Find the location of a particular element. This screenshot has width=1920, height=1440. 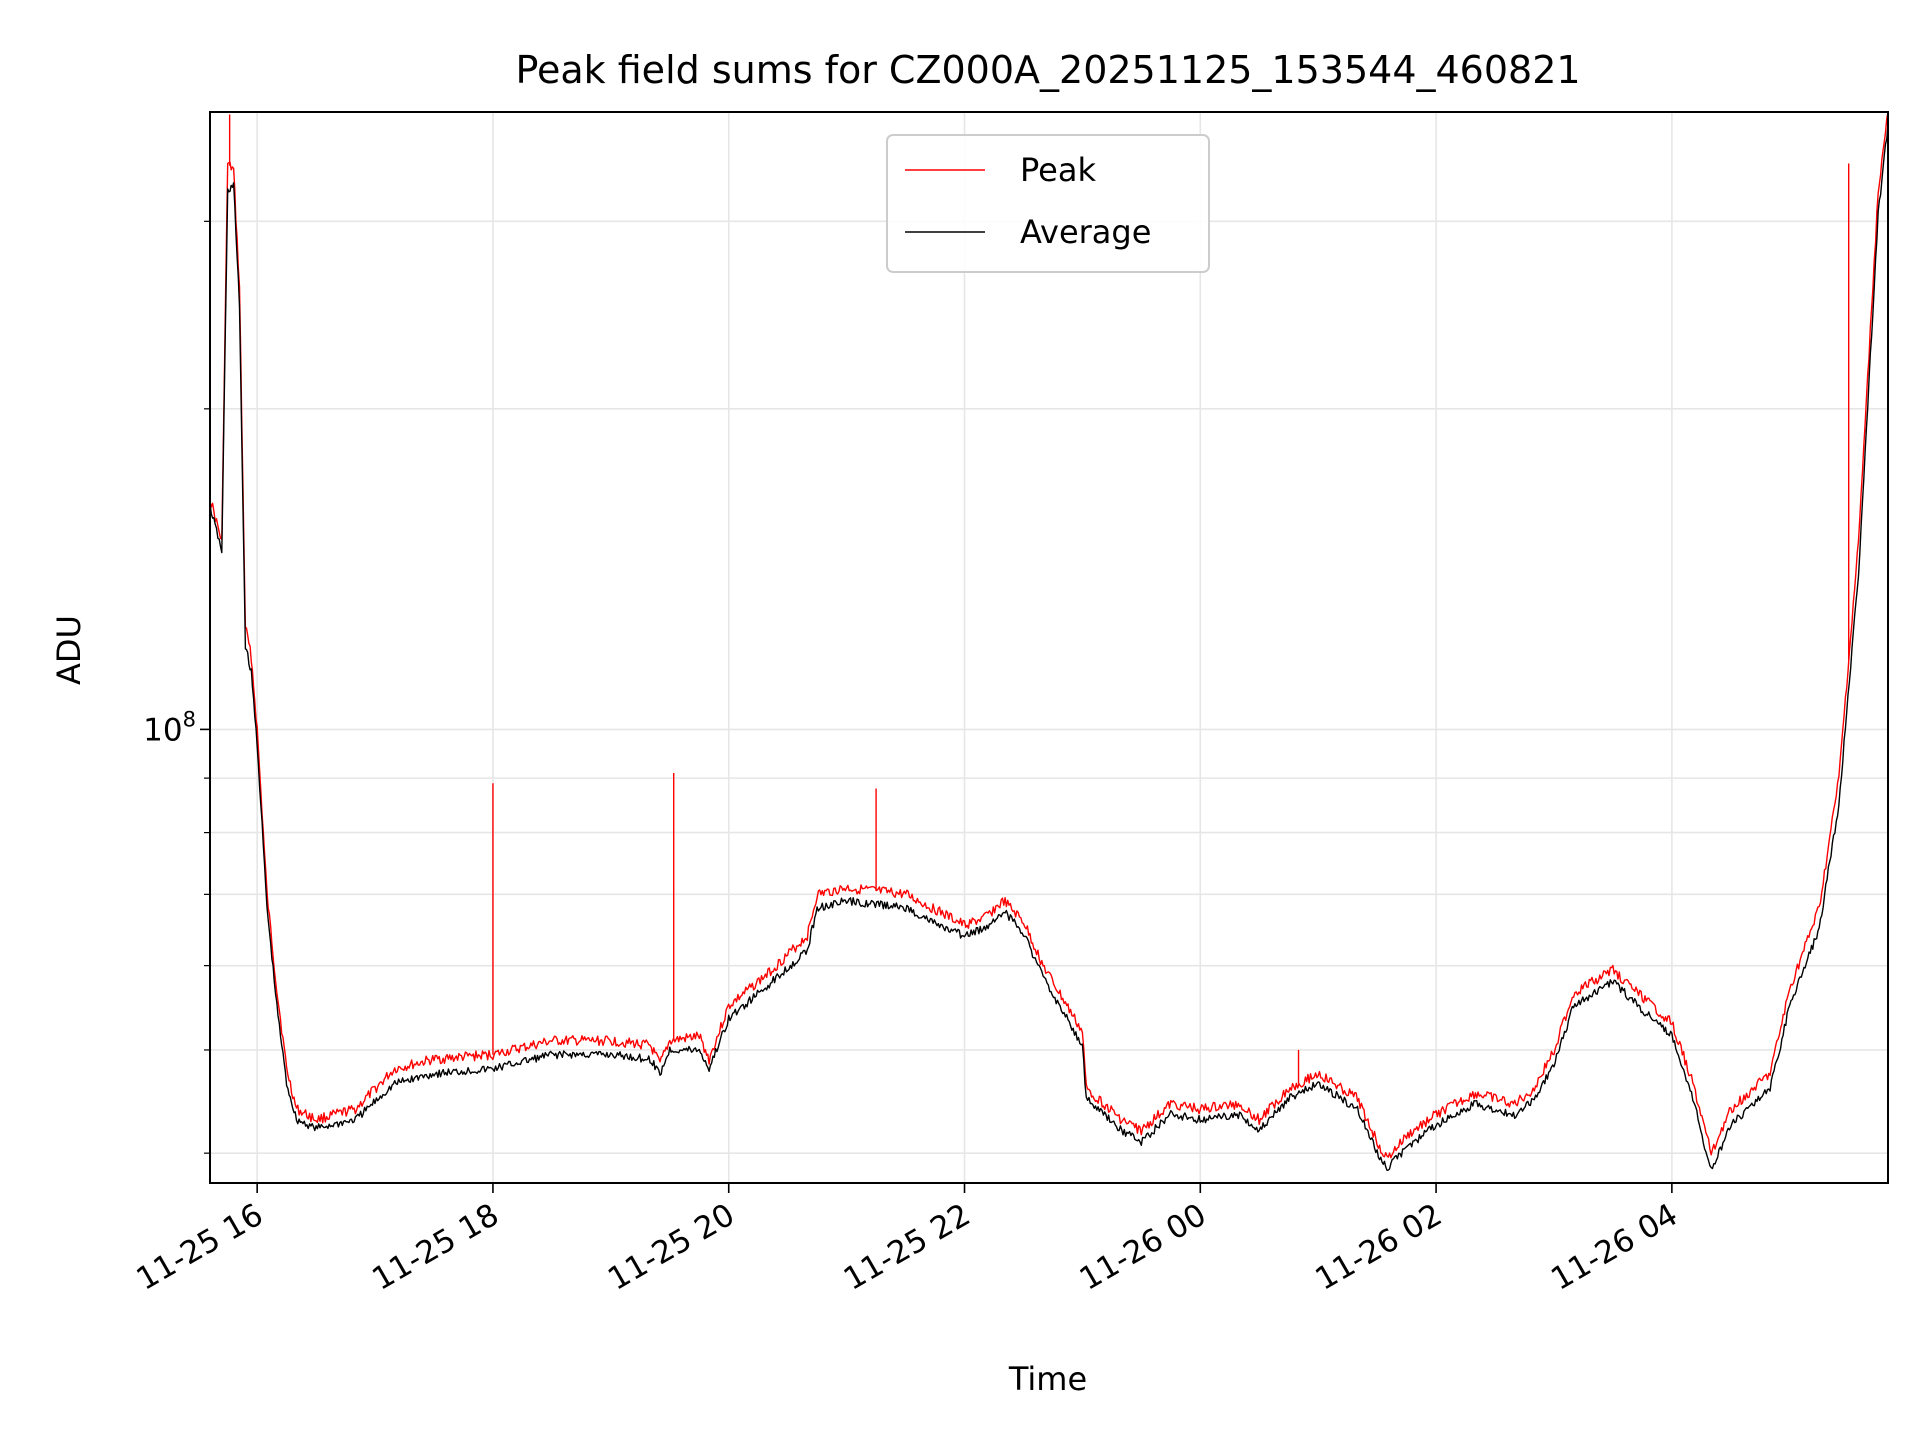

y-axis: 108 is located at coordinates (176, 687).